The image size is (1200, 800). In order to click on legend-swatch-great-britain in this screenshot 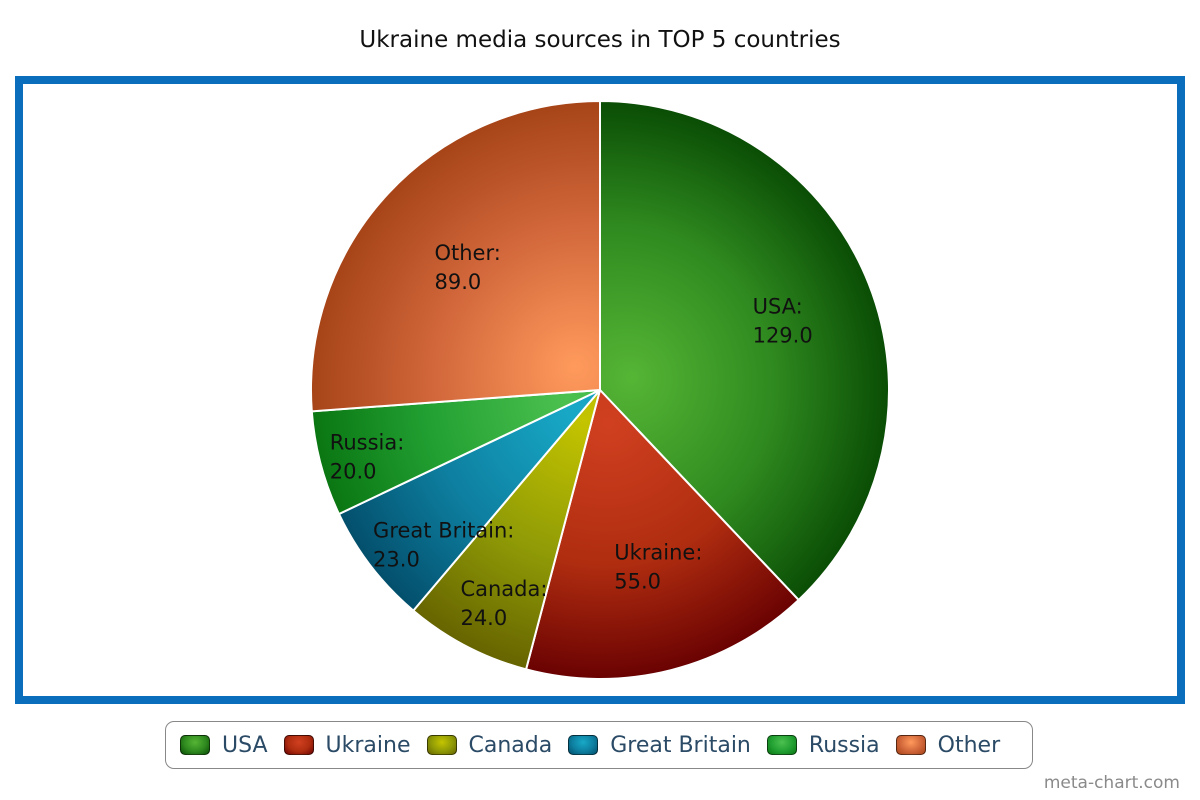, I will do `click(583, 745)`.